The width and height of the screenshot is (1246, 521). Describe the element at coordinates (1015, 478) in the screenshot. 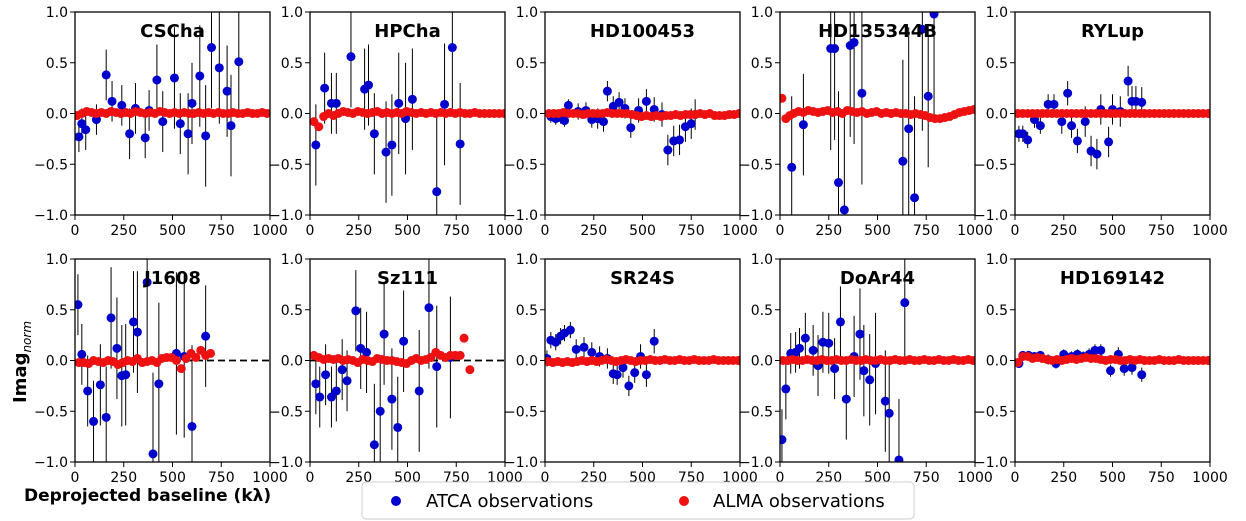

I see `x-tick-label: 0` at that location.